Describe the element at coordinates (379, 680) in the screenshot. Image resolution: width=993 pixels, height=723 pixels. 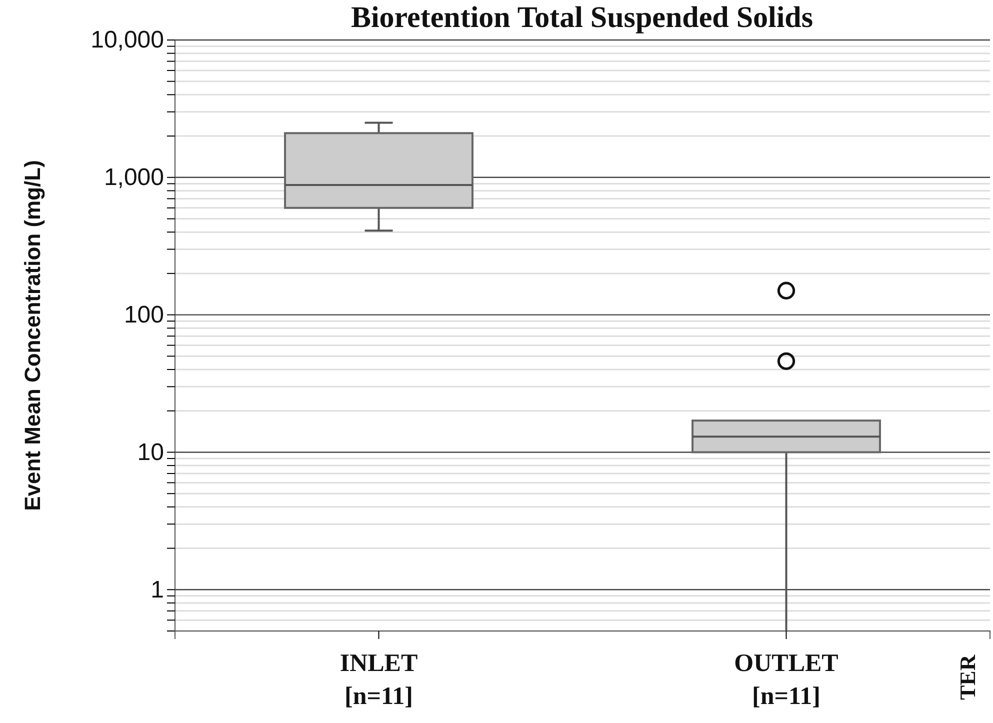
I see `x-tick-label: INLET [n=11]` at that location.